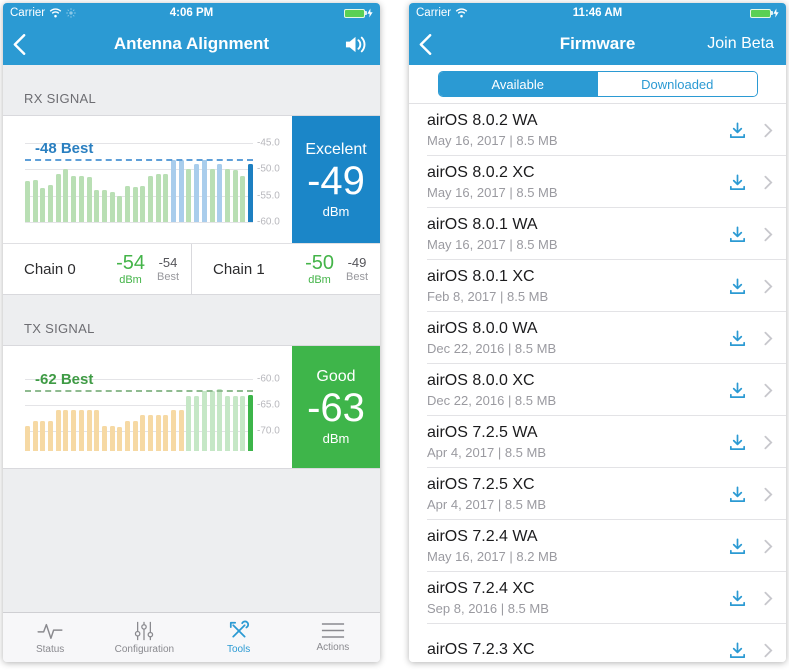 The width and height of the screenshot is (789, 672). Describe the element at coordinates (492, 244) in the screenshot. I see `firmware-meta: May 16, 2017 | 8.5 MB` at that location.